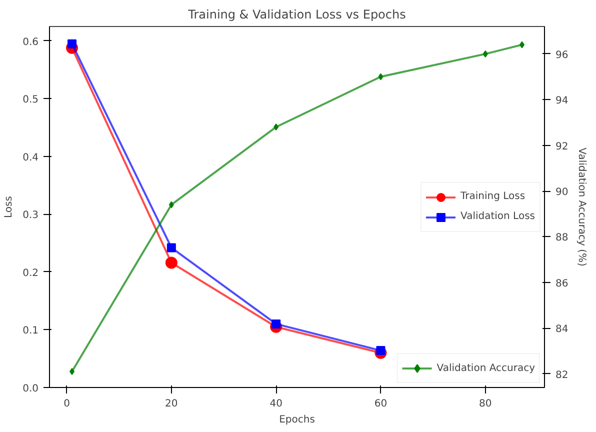 This screenshot has width=596, height=432. What do you see at coordinates (497, 216) in the screenshot?
I see `legend-label: Validation Loss` at bounding box center [497, 216].